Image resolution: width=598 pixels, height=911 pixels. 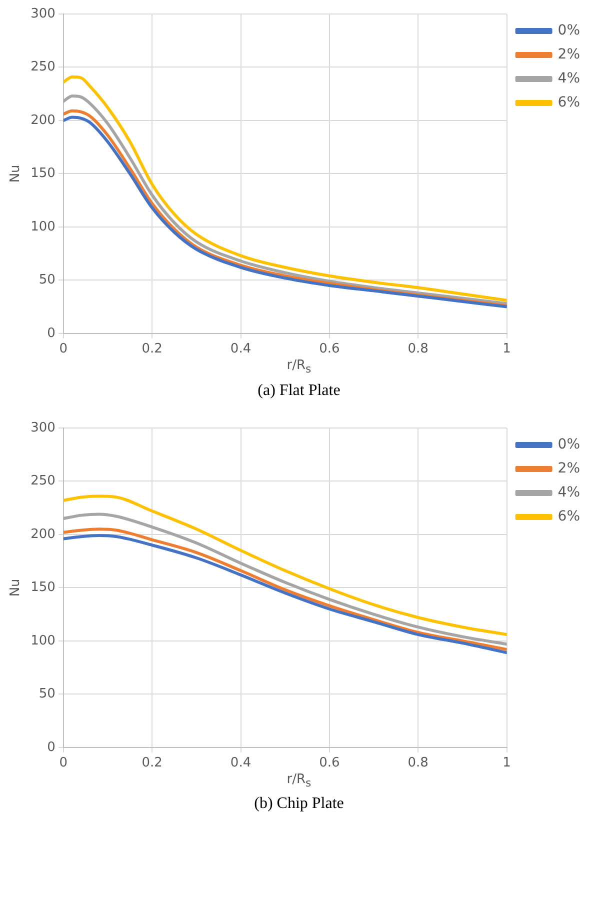 What do you see at coordinates (299, 391) in the screenshot?
I see `text: (a) Flat Plate` at bounding box center [299, 391].